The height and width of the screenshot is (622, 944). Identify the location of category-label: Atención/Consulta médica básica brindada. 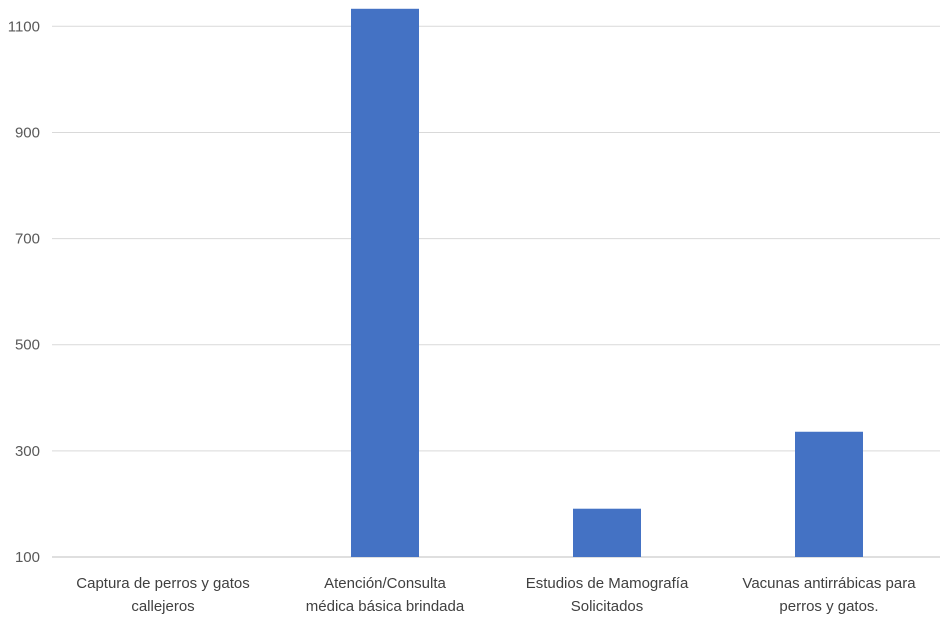
(385, 595).